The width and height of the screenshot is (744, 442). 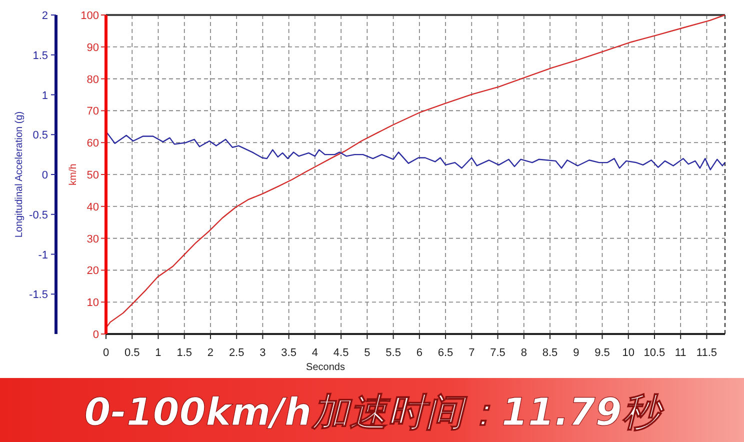 What do you see at coordinates (707, 353) in the screenshot?
I see `x-tick-label: 11.5` at bounding box center [707, 353].